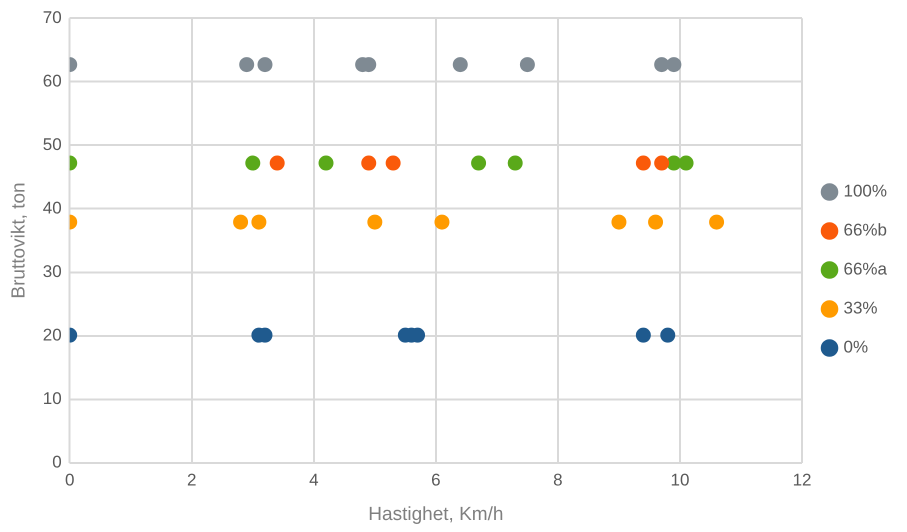  I want to click on legend-label: 100%, so click(866, 191).